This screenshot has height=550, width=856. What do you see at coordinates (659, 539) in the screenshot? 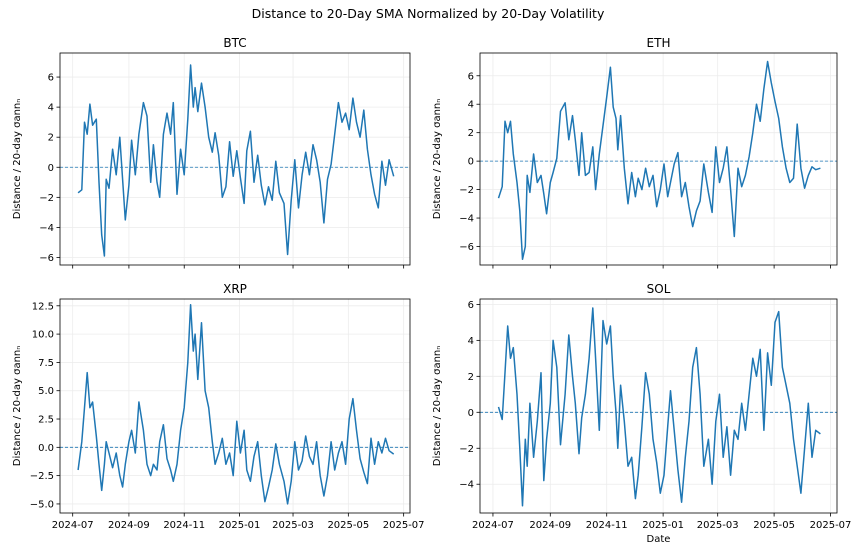
I see `x-axis-label: Date` at bounding box center [659, 539].